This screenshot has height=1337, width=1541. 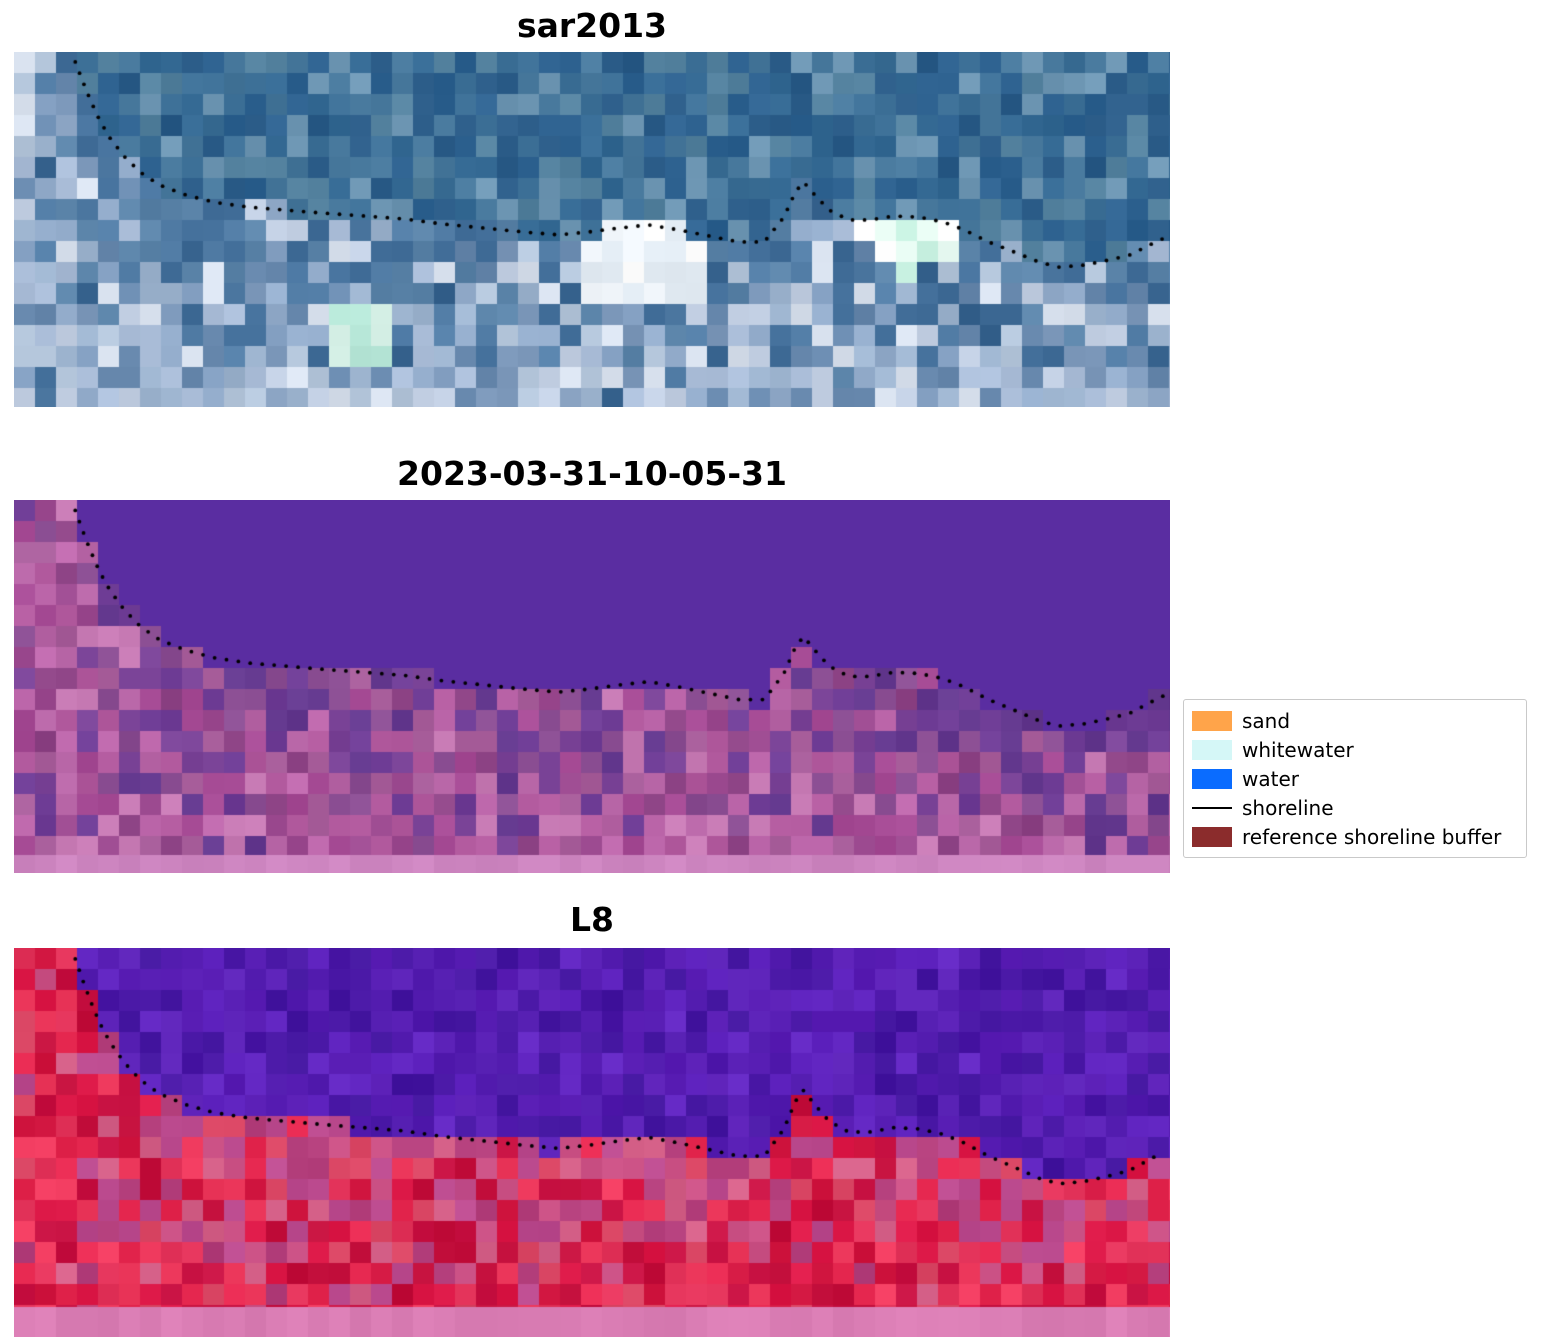 What do you see at coordinates (1288, 807) in the screenshot?
I see `legend-label-shoreline: shoreline` at bounding box center [1288, 807].